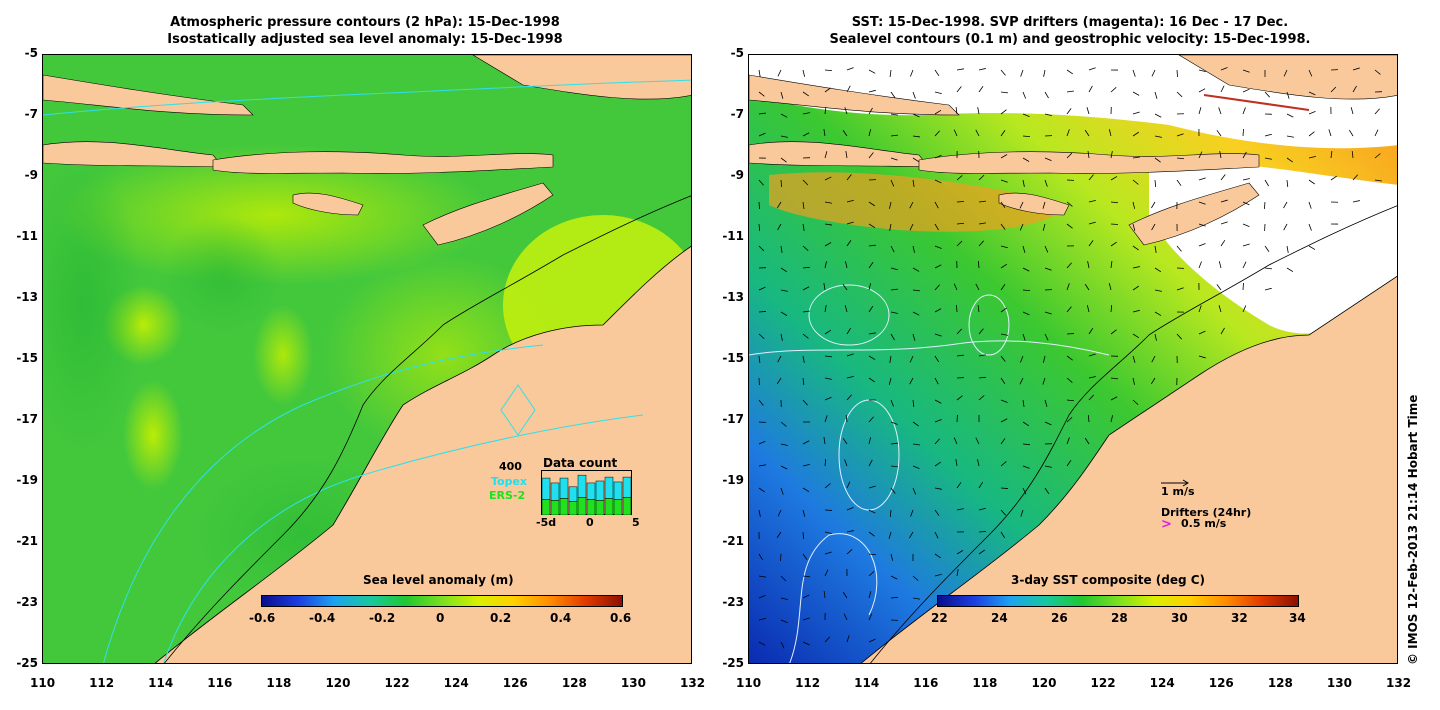 Image resolution: width=1440 pixels, height=710 pixels. What do you see at coordinates (737, 175) in the screenshot?
I see `right-y-tick--9: -9` at bounding box center [737, 175].